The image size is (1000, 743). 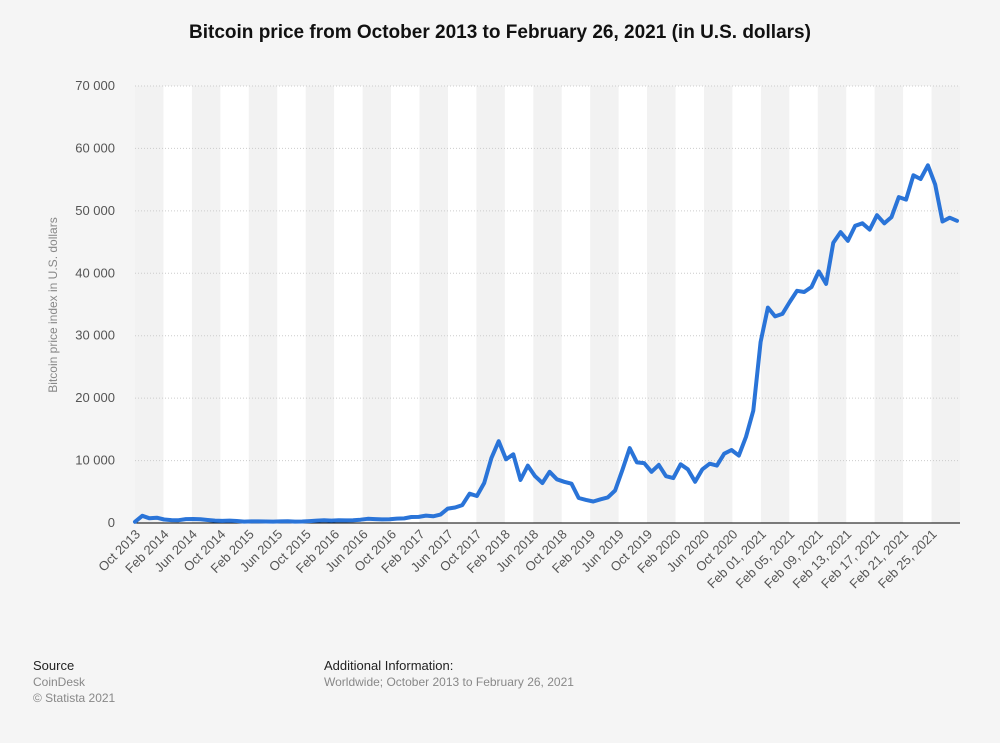 I want to click on y-tick-label: 70 000, so click(x=95, y=85).